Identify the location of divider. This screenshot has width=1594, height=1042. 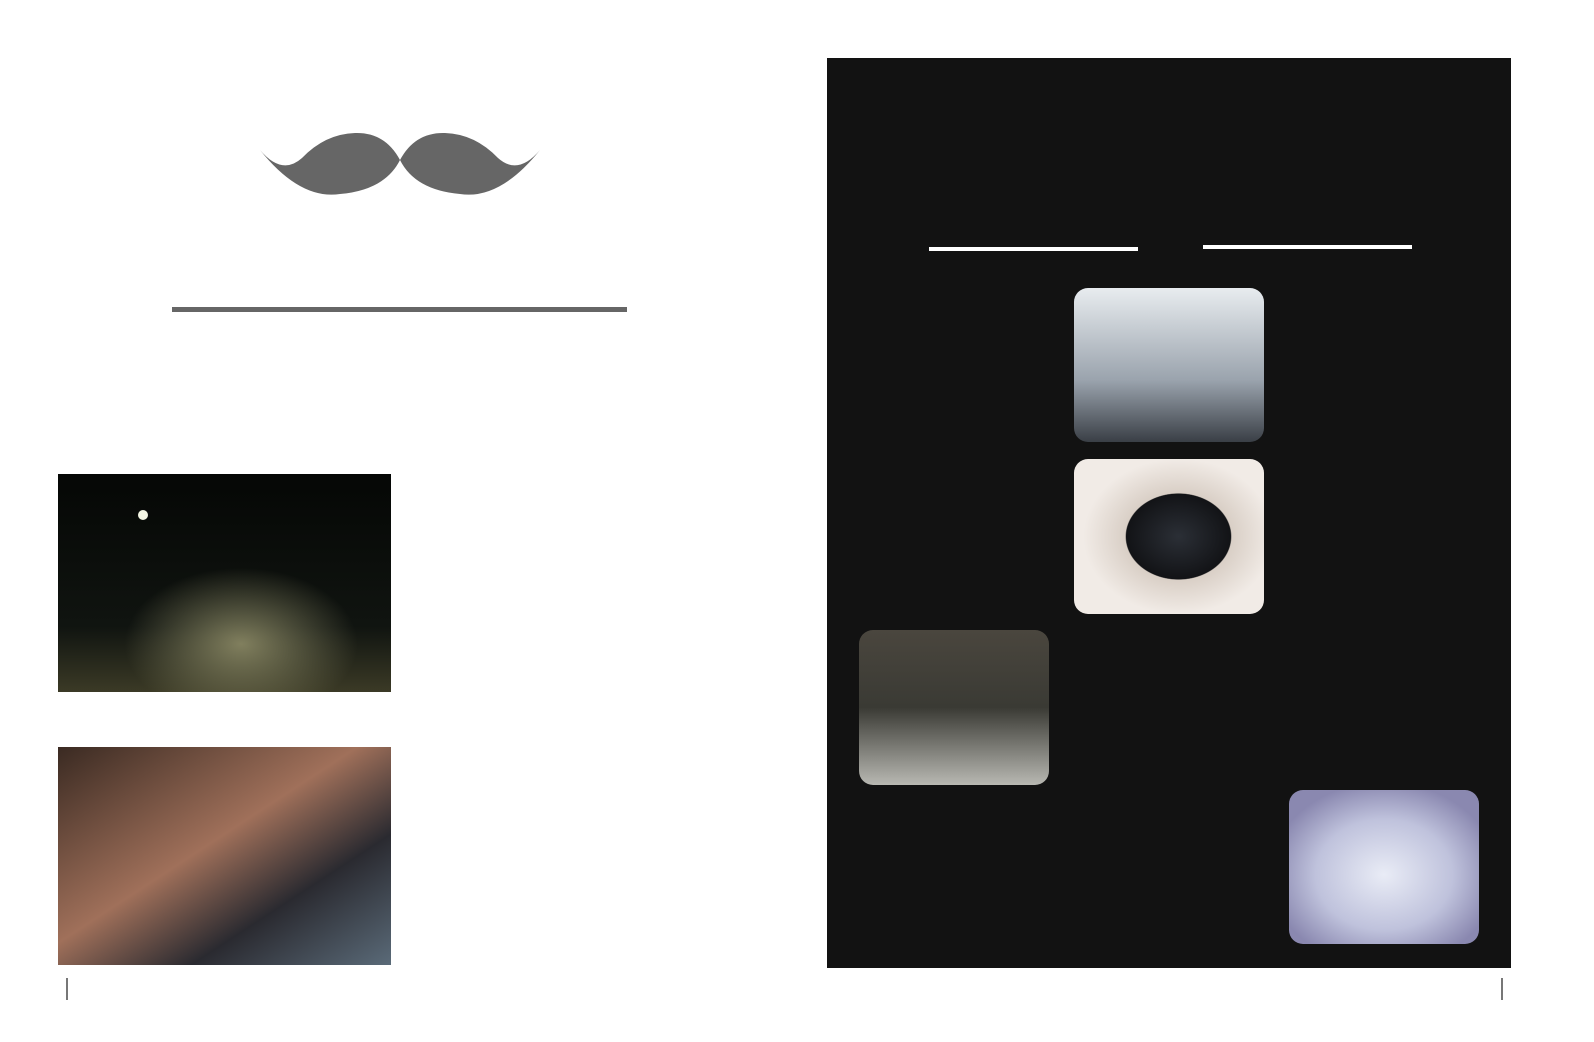
(399, 309).